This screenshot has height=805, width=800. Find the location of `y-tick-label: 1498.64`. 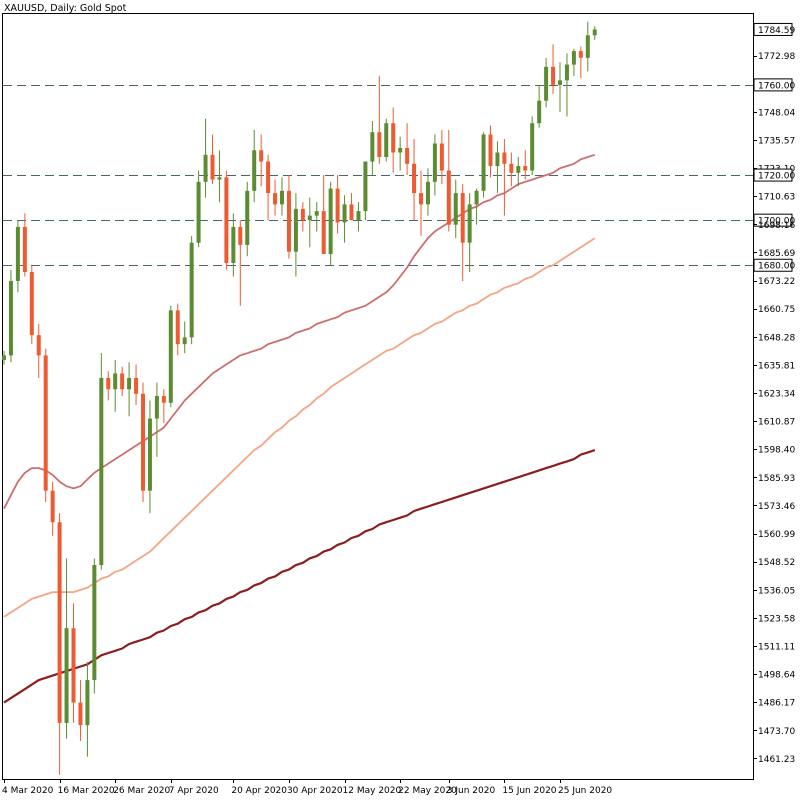

y-tick-label: 1498.64 is located at coordinates (776, 676).